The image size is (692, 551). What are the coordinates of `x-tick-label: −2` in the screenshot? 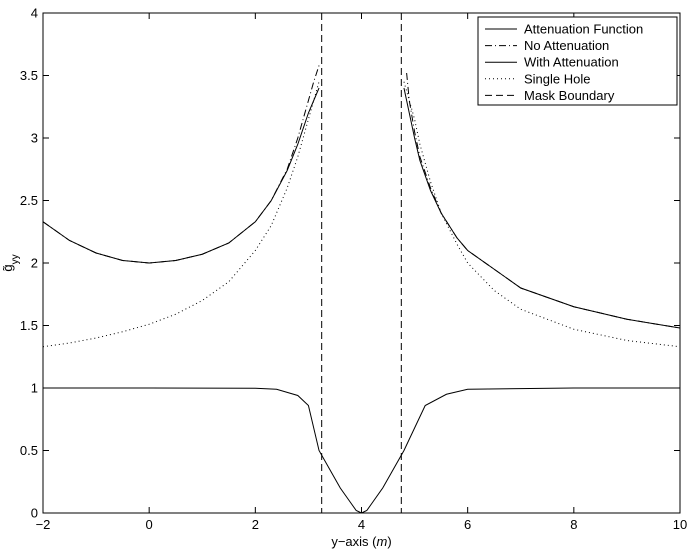 It's located at (43, 524).